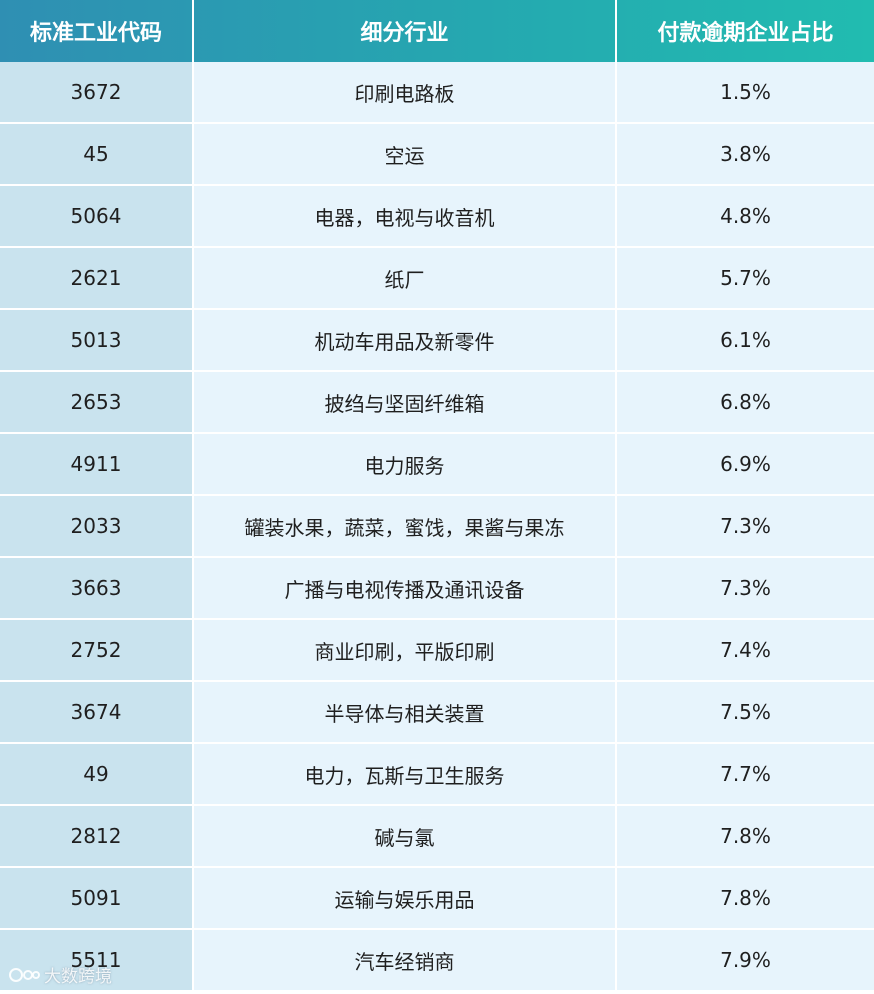 Image resolution: width=874 pixels, height=994 pixels. I want to click on watermark-text: 大数跨境, so click(78, 977).